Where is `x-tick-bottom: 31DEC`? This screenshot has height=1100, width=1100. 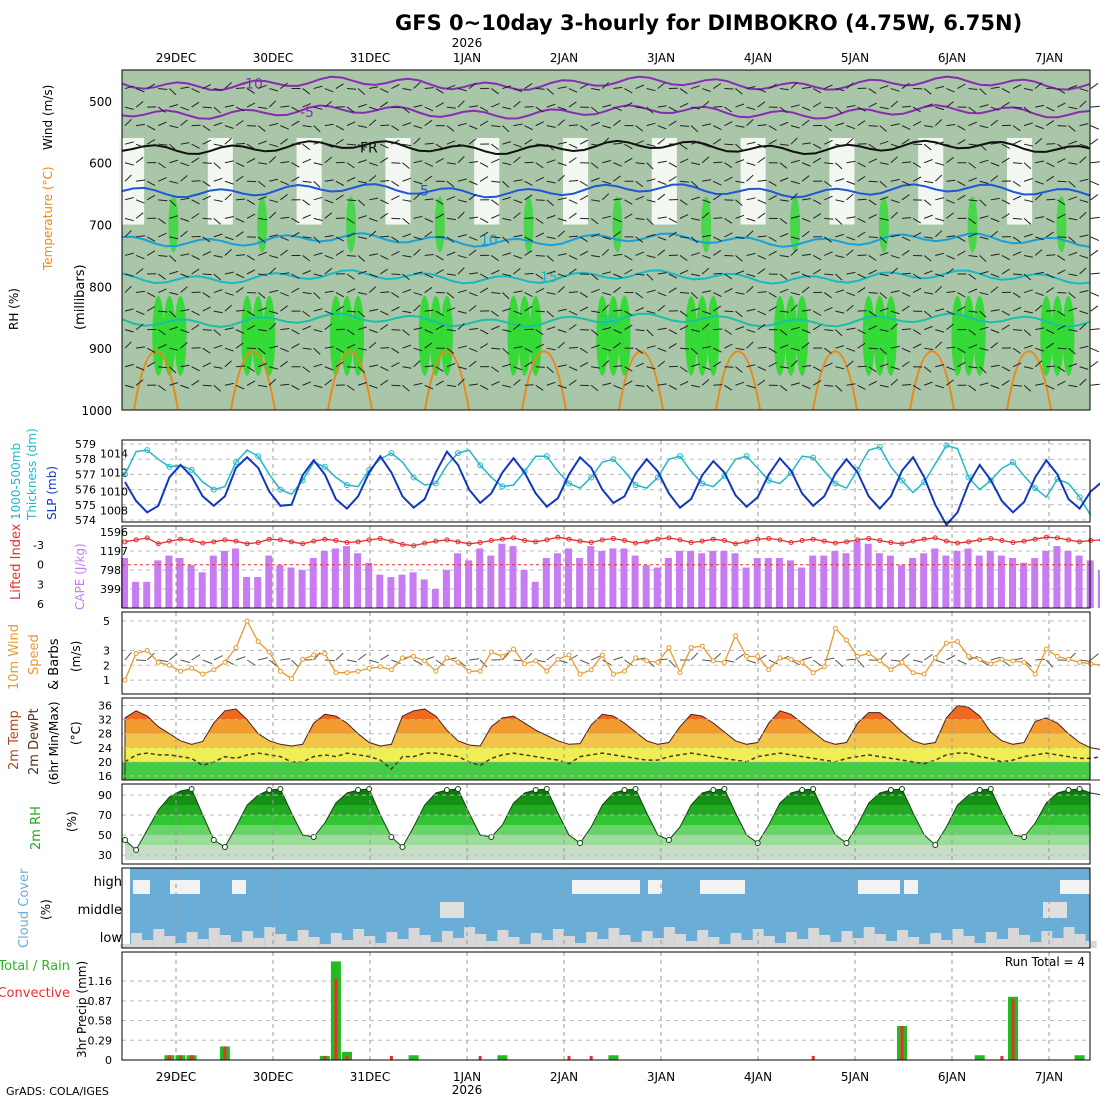
x-tick-bottom: 31DEC is located at coordinates (370, 1077).